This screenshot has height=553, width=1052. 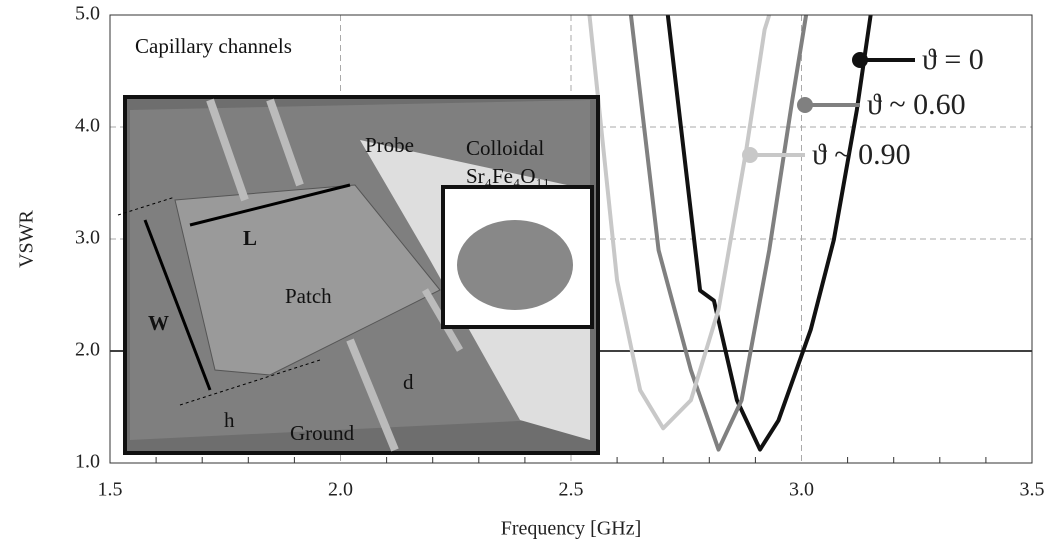 I want to click on legend-label: ϑ ~ 0.90, so click(x=861, y=154).